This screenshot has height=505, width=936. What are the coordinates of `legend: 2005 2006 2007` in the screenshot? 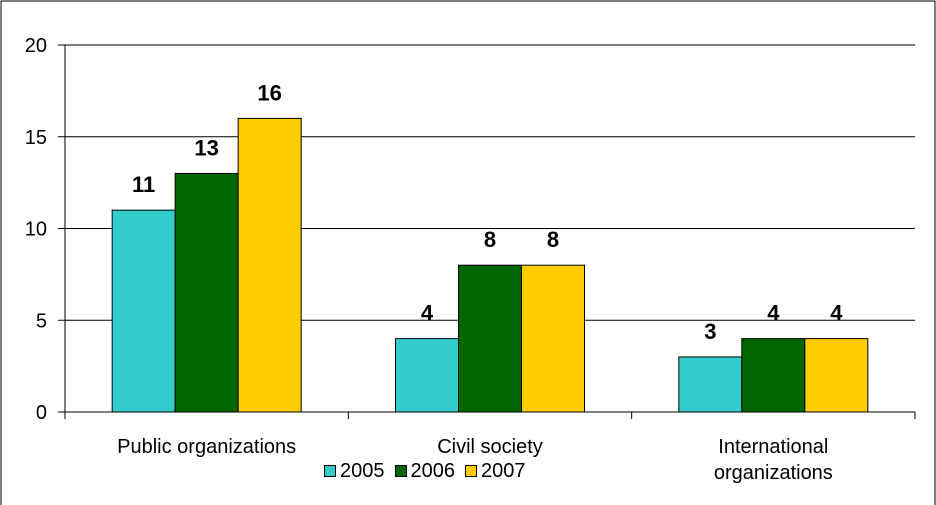 It's located at (428, 471).